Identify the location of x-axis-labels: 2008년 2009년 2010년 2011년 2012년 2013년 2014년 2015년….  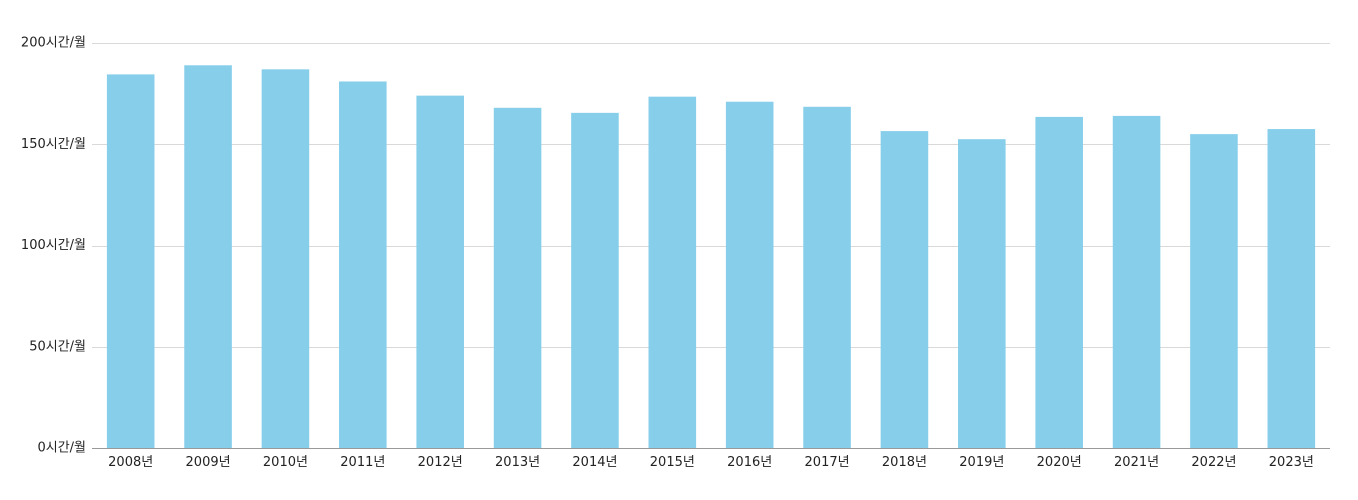
(711, 462).